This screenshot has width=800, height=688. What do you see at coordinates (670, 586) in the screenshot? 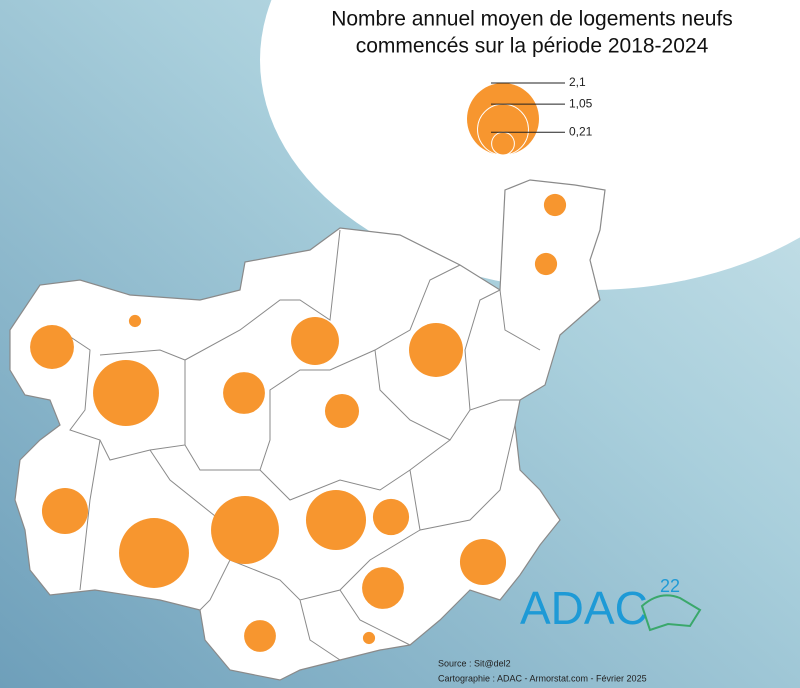
I see `logo-number: 22` at bounding box center [670, 586].